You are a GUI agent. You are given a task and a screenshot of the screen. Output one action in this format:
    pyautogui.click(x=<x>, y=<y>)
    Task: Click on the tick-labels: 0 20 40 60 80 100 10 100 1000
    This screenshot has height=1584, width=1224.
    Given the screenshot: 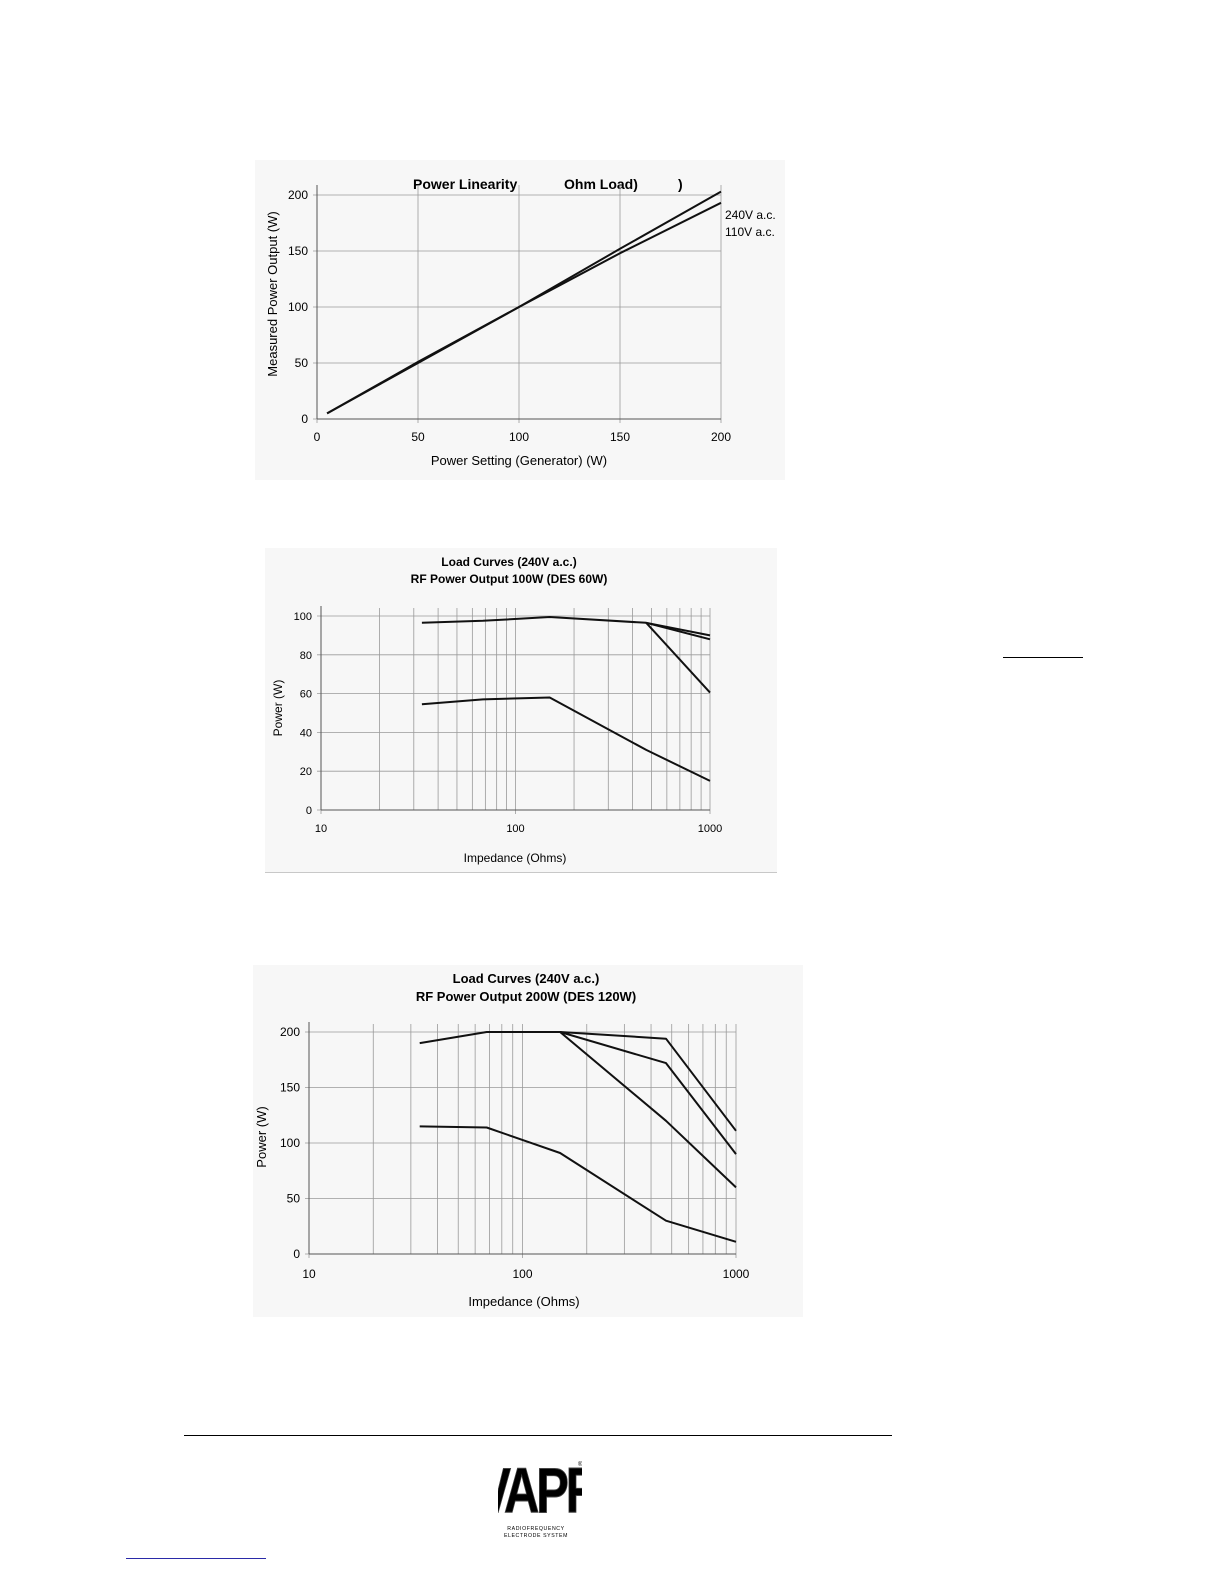 What is the action you would take?
    pyautogui.click(x=508, y=723)
    